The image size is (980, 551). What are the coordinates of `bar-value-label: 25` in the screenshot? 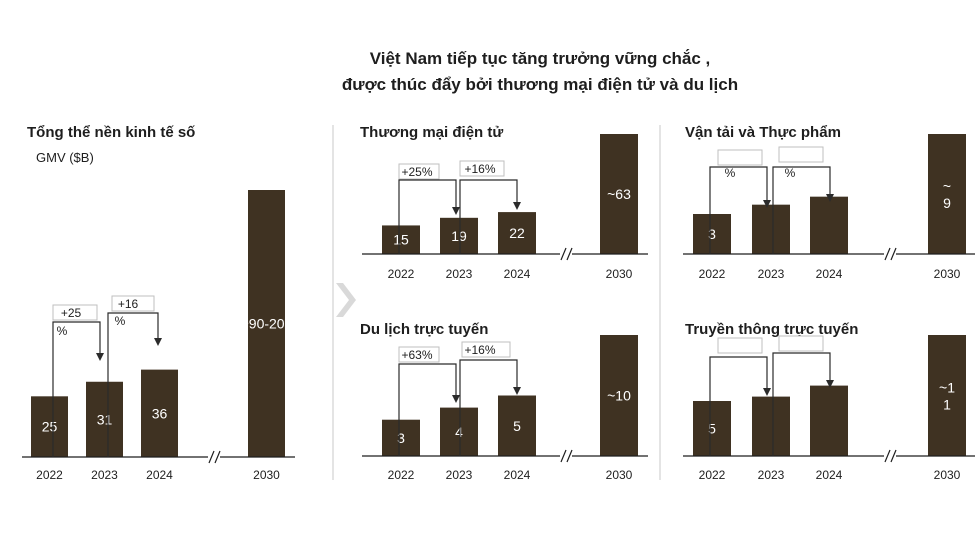 It's located at (50, 427).